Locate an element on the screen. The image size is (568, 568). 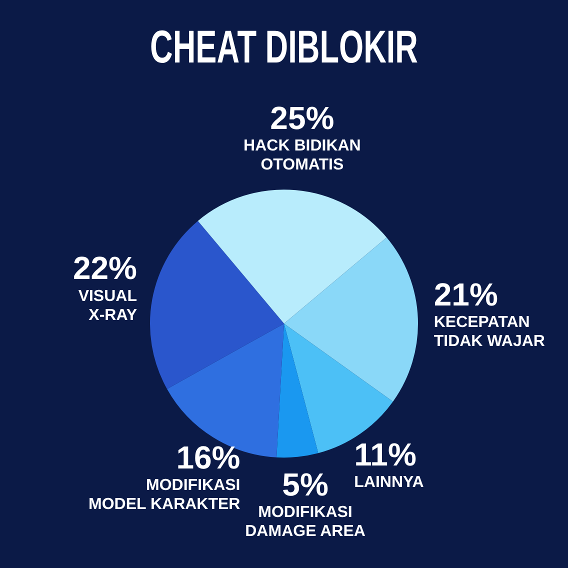
data-label: 21% is located at coordinates (466, 294).